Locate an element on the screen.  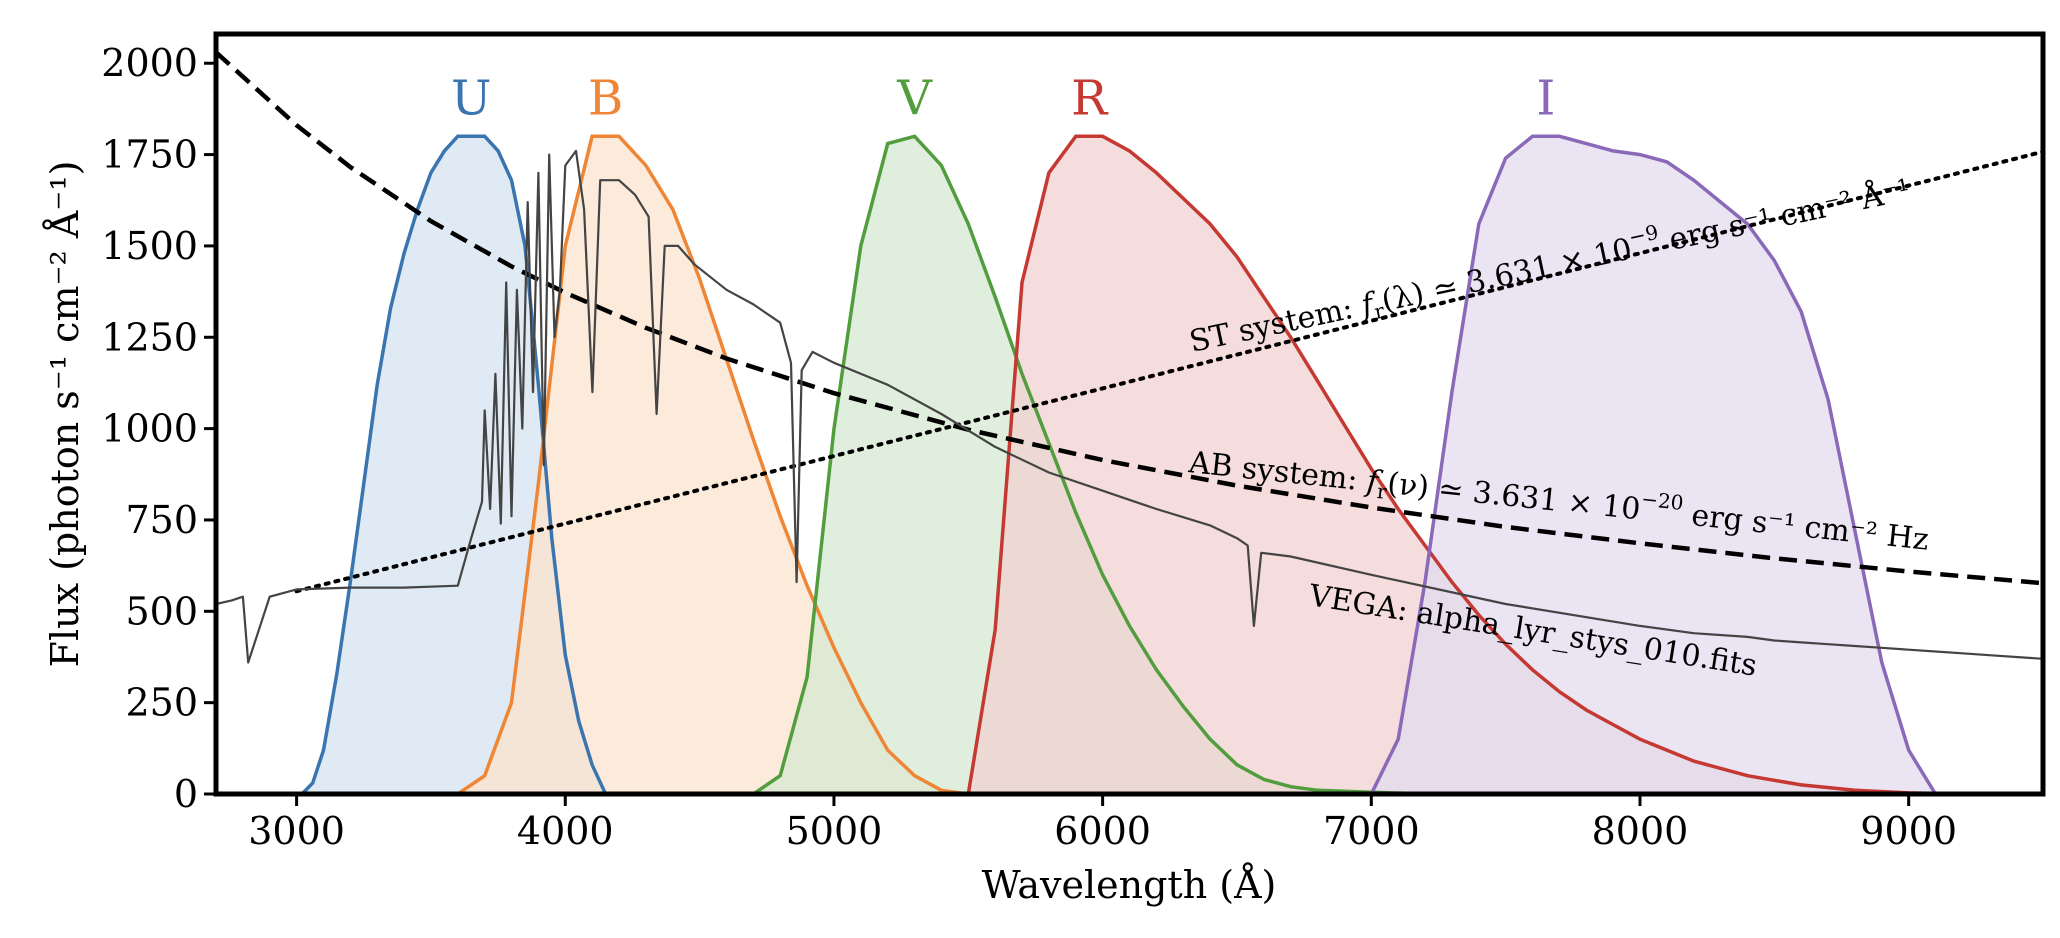
y-tick-label: 1000 is located at coordinates (149, 429).